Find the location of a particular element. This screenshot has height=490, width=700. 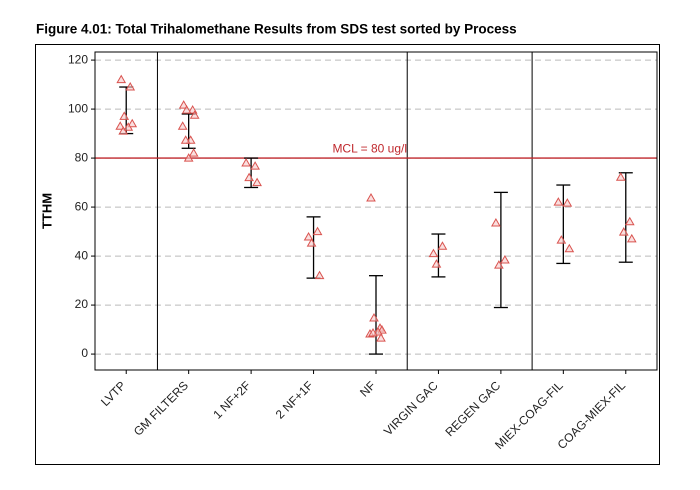

y-tick-label: 40 is located at coordinates (82, 255).